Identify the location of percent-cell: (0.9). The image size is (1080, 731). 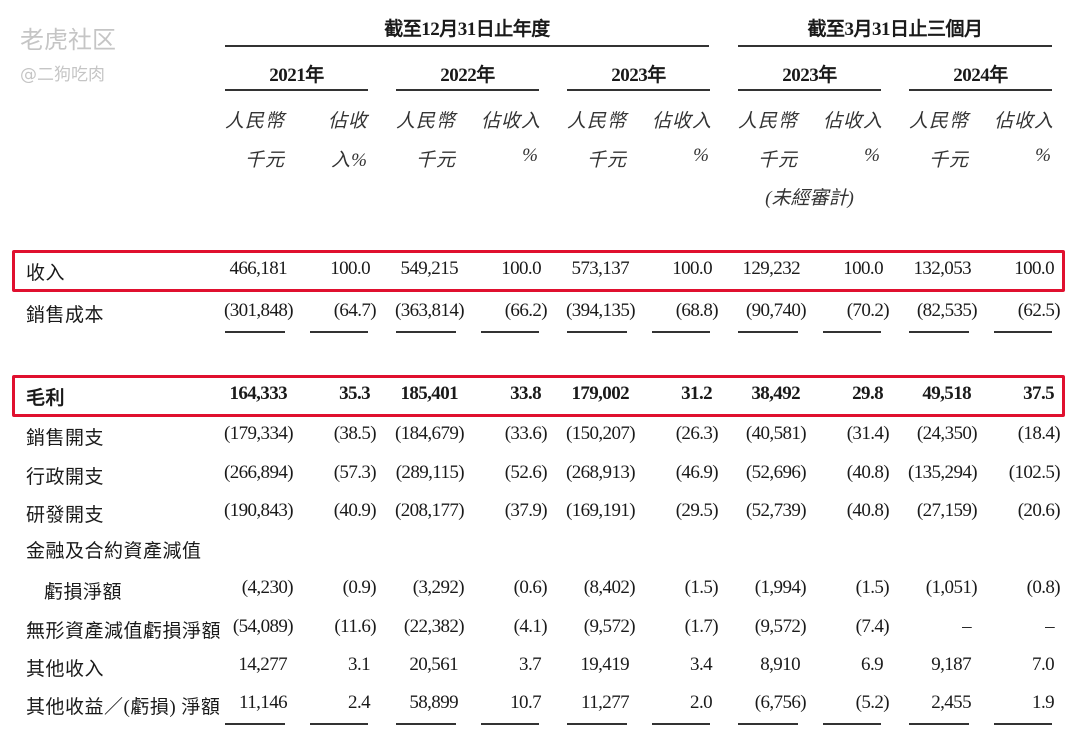
(359, 587).